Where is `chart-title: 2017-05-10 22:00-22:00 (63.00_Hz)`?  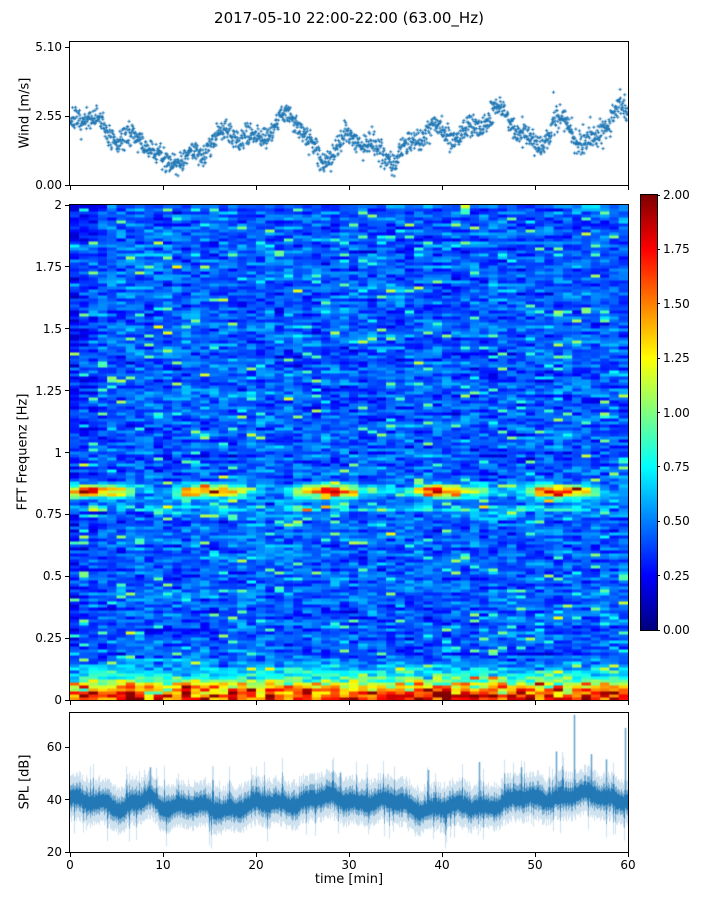 chart-title: 2017-05-10 22:00-22:00 (63.00_Hz) is located at coordinates (349, 18).